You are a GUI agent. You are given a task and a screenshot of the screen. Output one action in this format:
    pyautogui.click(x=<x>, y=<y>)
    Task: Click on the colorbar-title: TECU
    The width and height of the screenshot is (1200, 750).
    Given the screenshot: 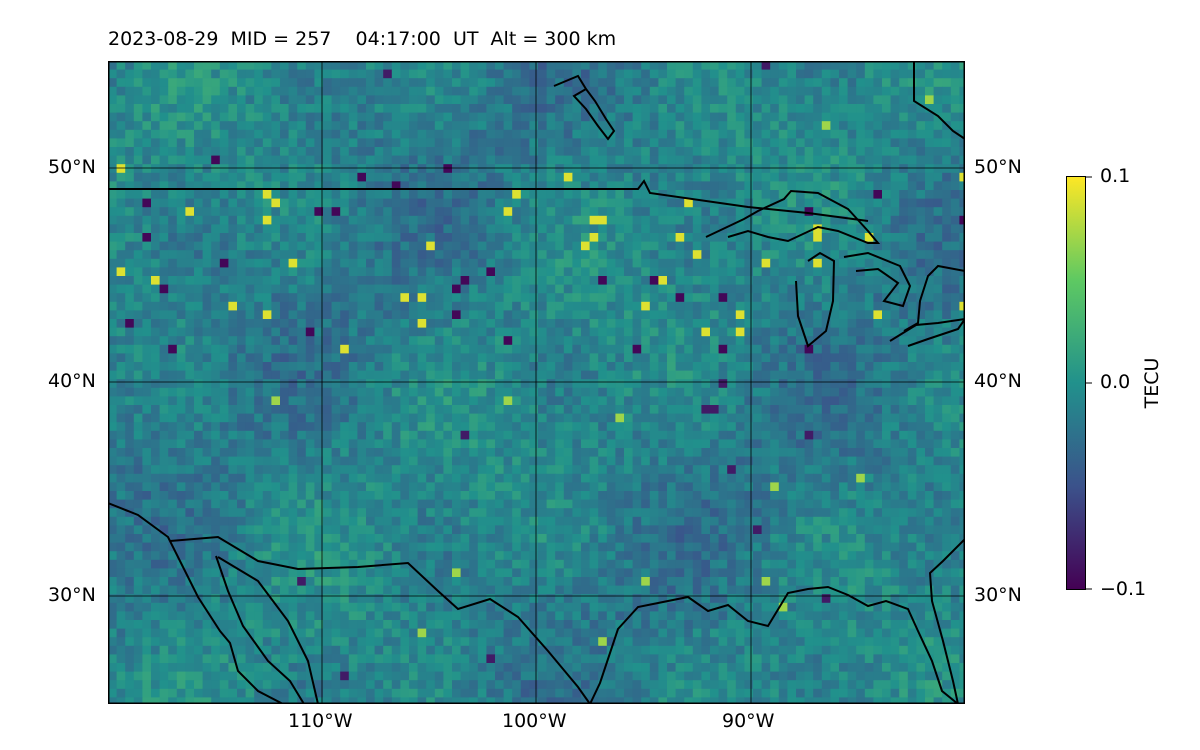 What is the action you would take?
    pyautogui.click(x=1152, y=383)
    